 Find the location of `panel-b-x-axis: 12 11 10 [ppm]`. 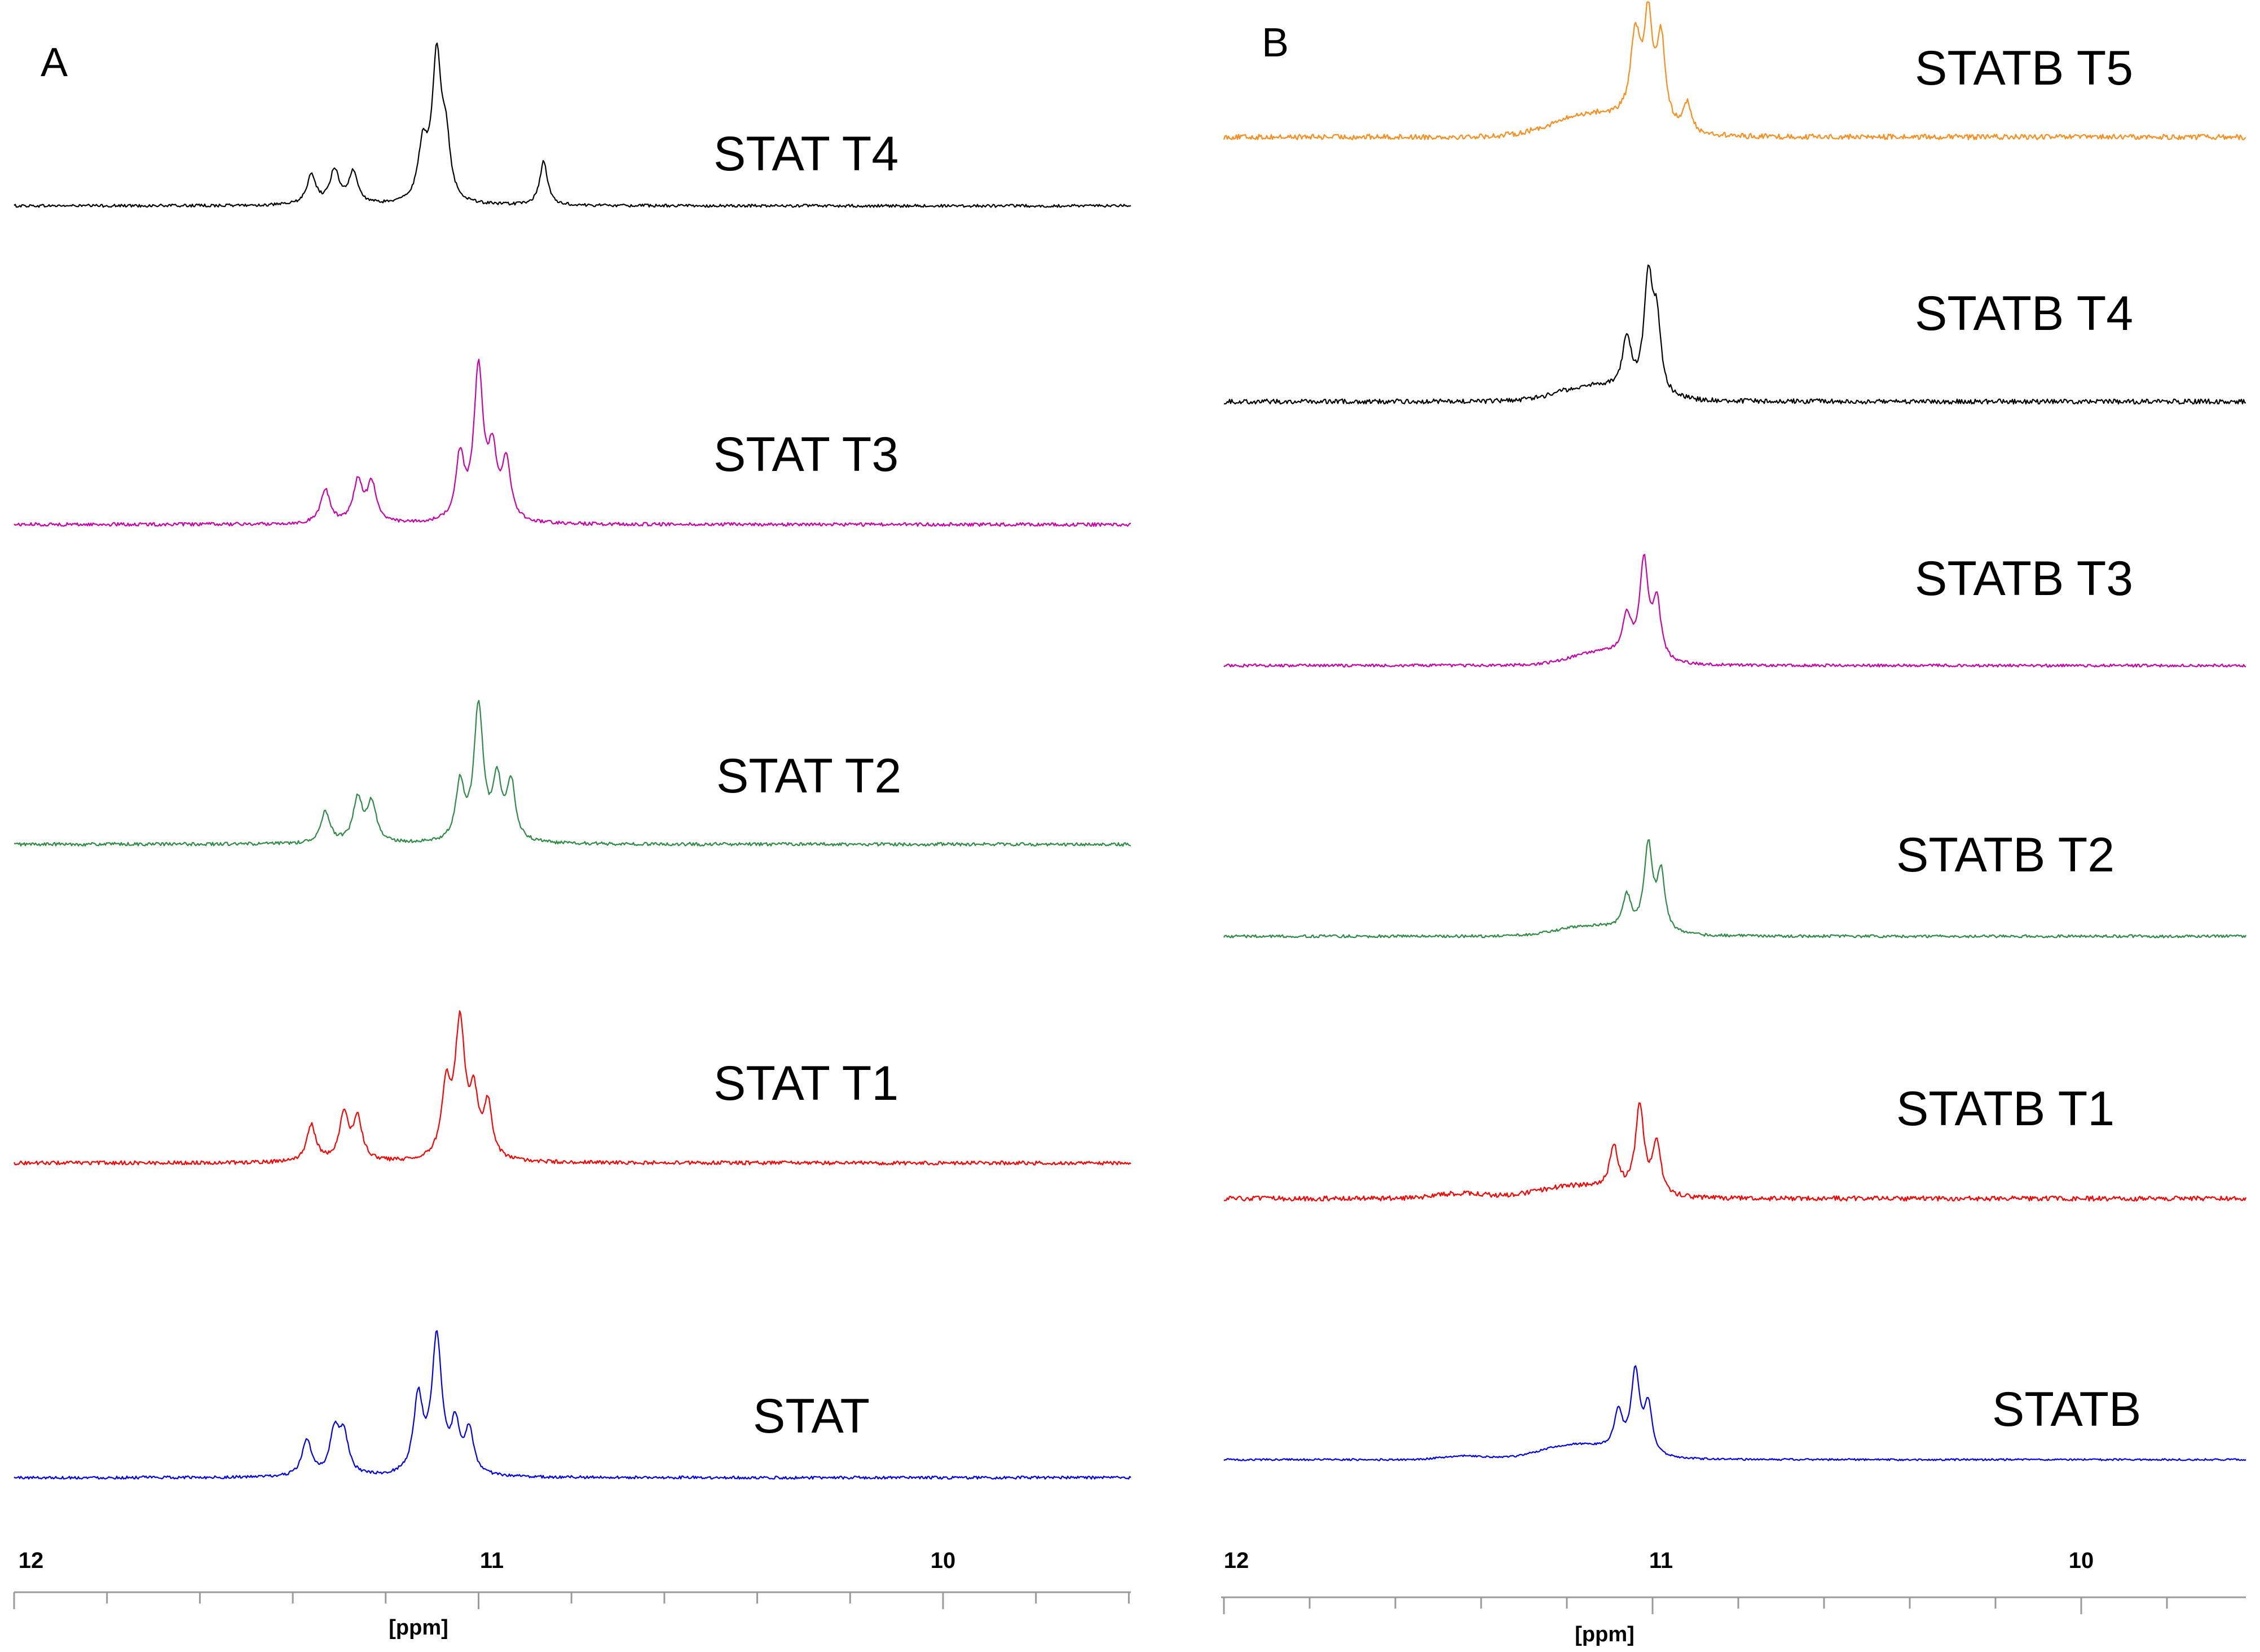

panel-b-x-axis: 12 11 10 [ppm] is located at coordinates (1733, 1597).